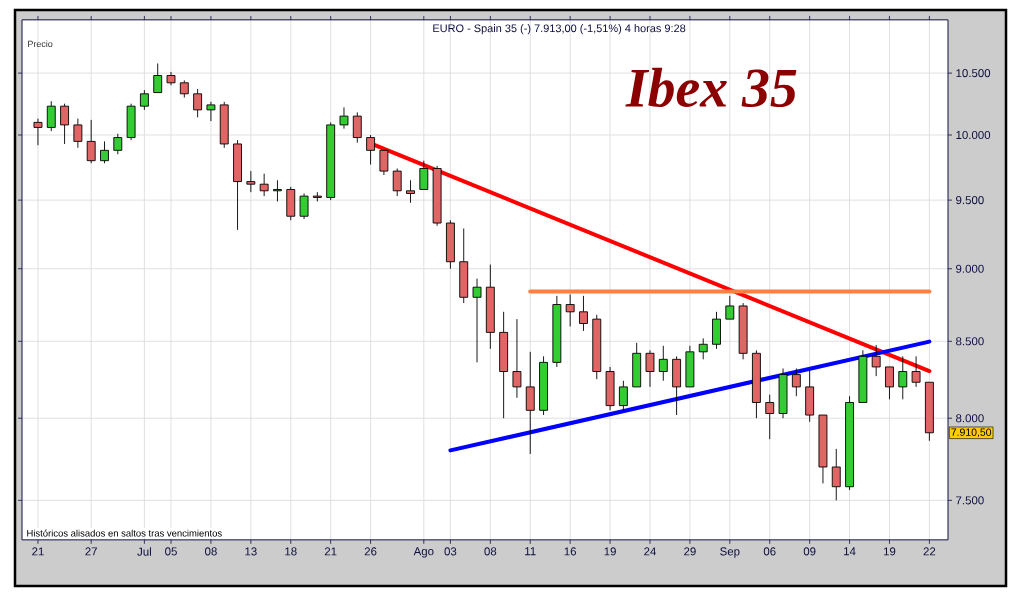  I want to click on y-tick-label: 8.500, so click(970, 341).